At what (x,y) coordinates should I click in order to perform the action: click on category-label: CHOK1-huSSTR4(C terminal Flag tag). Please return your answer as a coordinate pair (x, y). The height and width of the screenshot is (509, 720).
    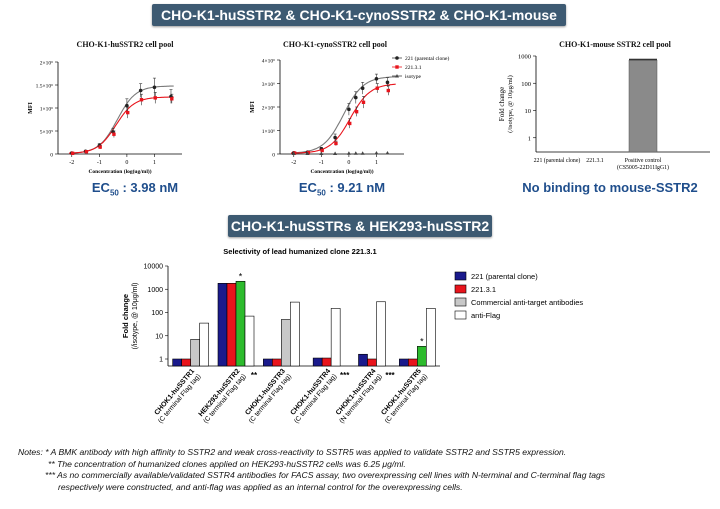
    Looking at the image, I should click on (314, 396).